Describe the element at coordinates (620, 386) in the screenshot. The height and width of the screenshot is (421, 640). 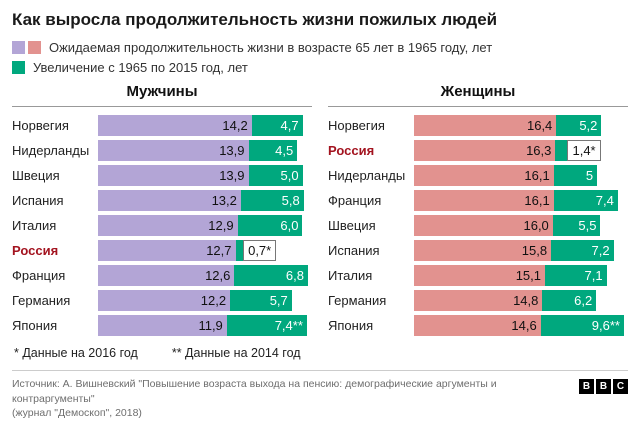
I see `bbc-logo-letter: C` at that location.